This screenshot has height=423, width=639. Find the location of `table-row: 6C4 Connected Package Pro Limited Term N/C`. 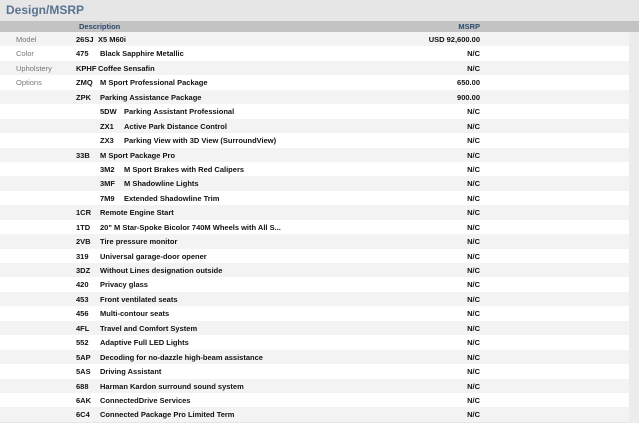

table-row: 6C4 Connected Package Pro Limited Term N/C is located at coordinates (314, 414).